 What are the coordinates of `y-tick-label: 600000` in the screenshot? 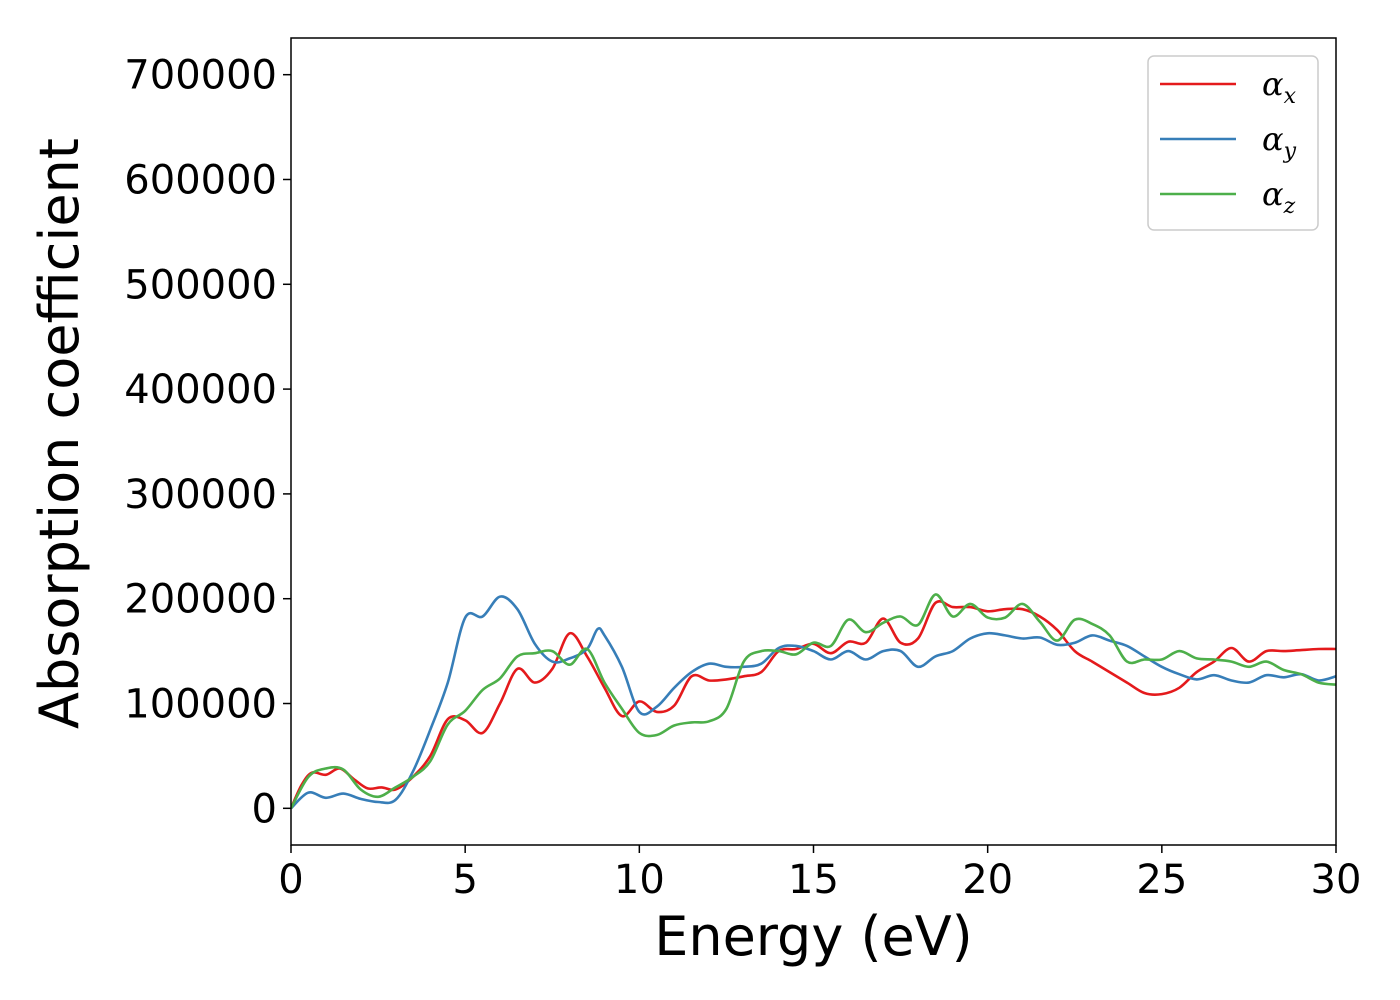 It's located at (200, 180).